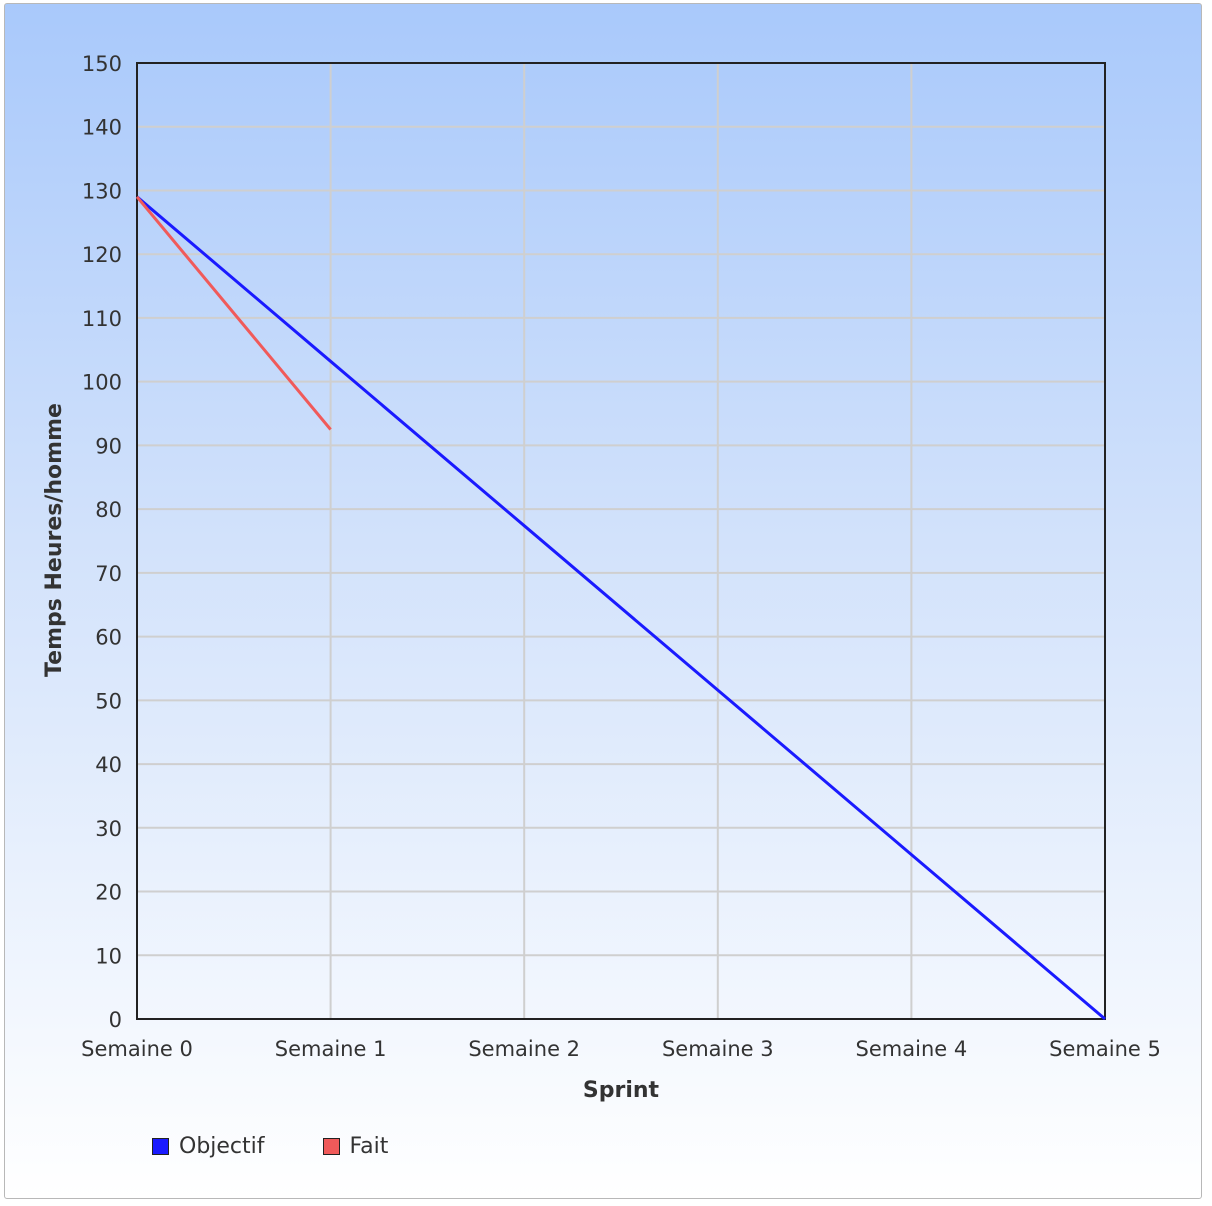 The image size is (1212, 1206). What do you see at coordinates (115, 1020) in the screenshot?
I see `y-tick-label: 0` at bounding box center [115, 1020].